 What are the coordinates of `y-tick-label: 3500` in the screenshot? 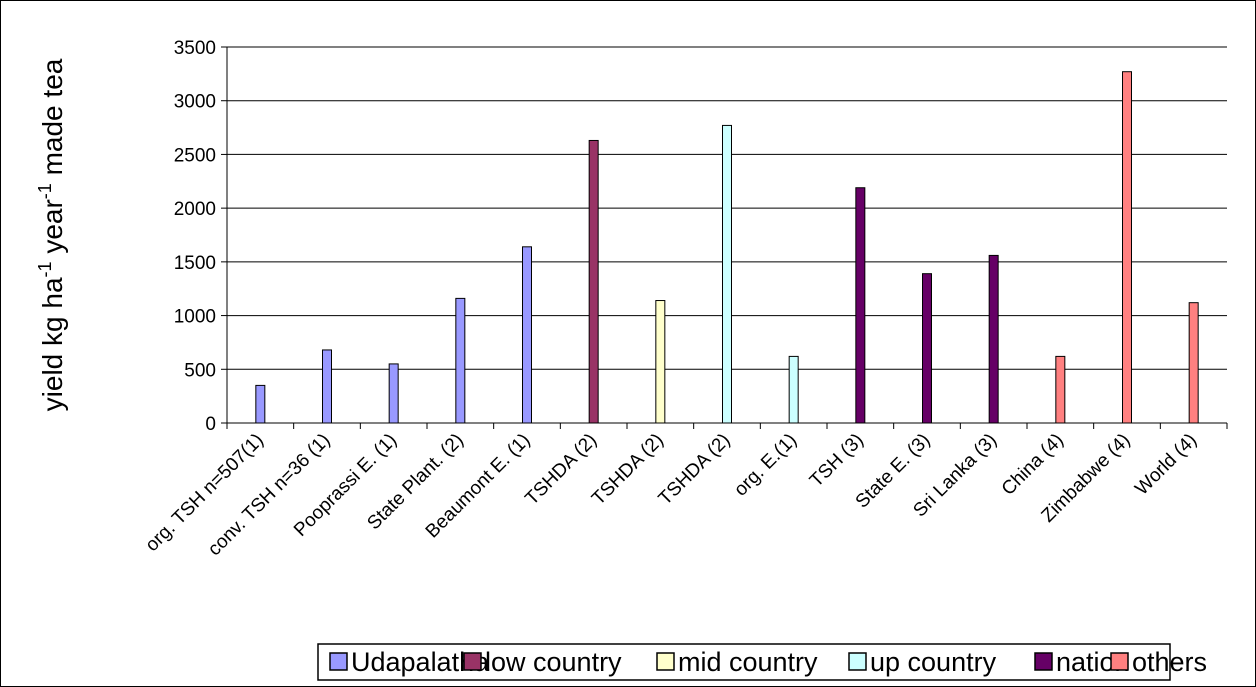 It's located at (195, 48).